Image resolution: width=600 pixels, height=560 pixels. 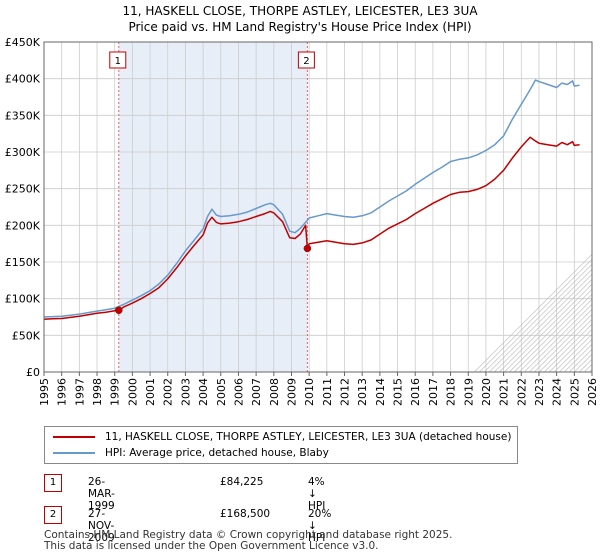 What do you see at coordinates (521, 392) in the screenshot?
I see `x-tick-label: 2022` at bounding box center [521, 392].